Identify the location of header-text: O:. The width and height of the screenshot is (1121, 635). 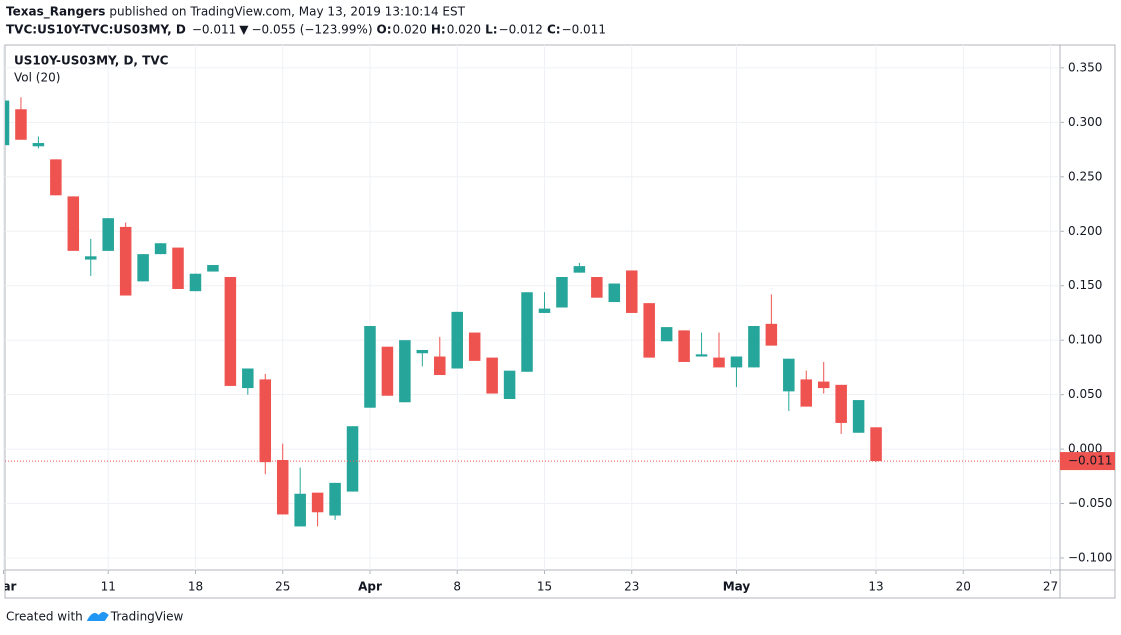
(384, 30).